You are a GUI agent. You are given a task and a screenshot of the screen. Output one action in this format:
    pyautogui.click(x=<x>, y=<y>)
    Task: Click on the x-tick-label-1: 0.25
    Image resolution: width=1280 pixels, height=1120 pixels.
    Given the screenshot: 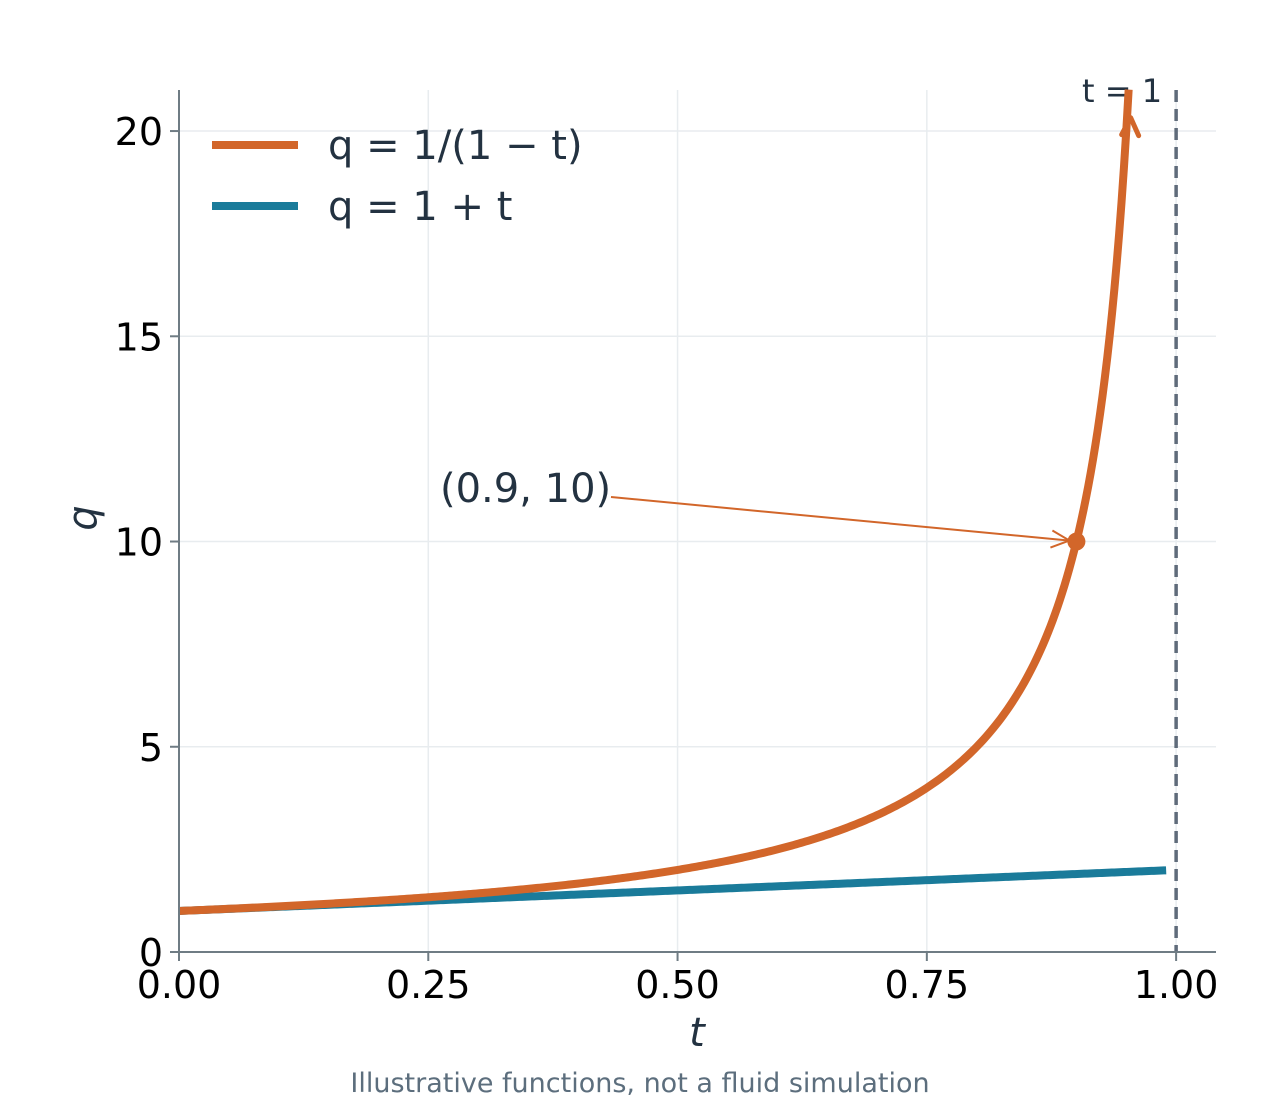 What is the action you would take?
    pyautogui.click(x=428, y=985)
    